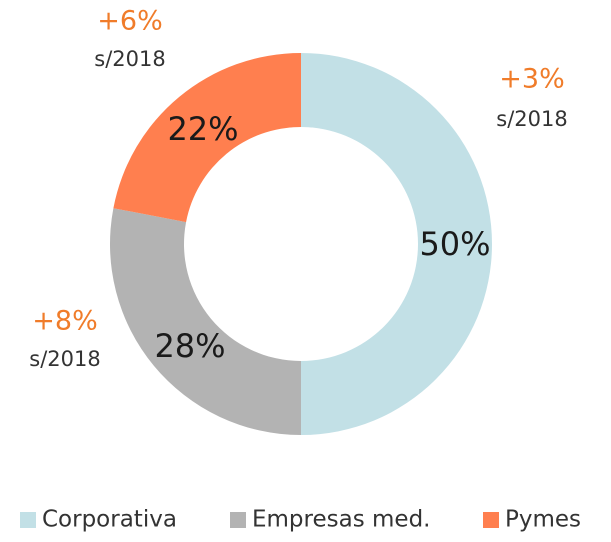  Describe the element at coordinates (129, 21) in the screenshot. I see `growth-label: +6%` at that location.